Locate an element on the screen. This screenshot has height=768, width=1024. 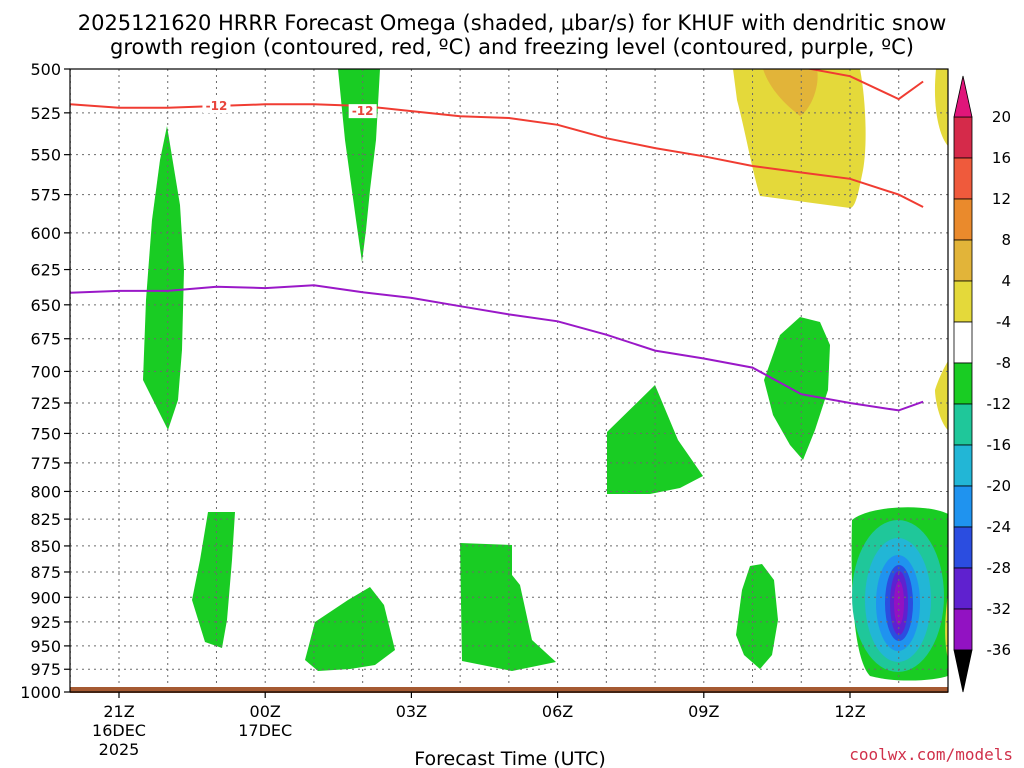
x-tick-label: 21Z is located at coordinates (118, 711).